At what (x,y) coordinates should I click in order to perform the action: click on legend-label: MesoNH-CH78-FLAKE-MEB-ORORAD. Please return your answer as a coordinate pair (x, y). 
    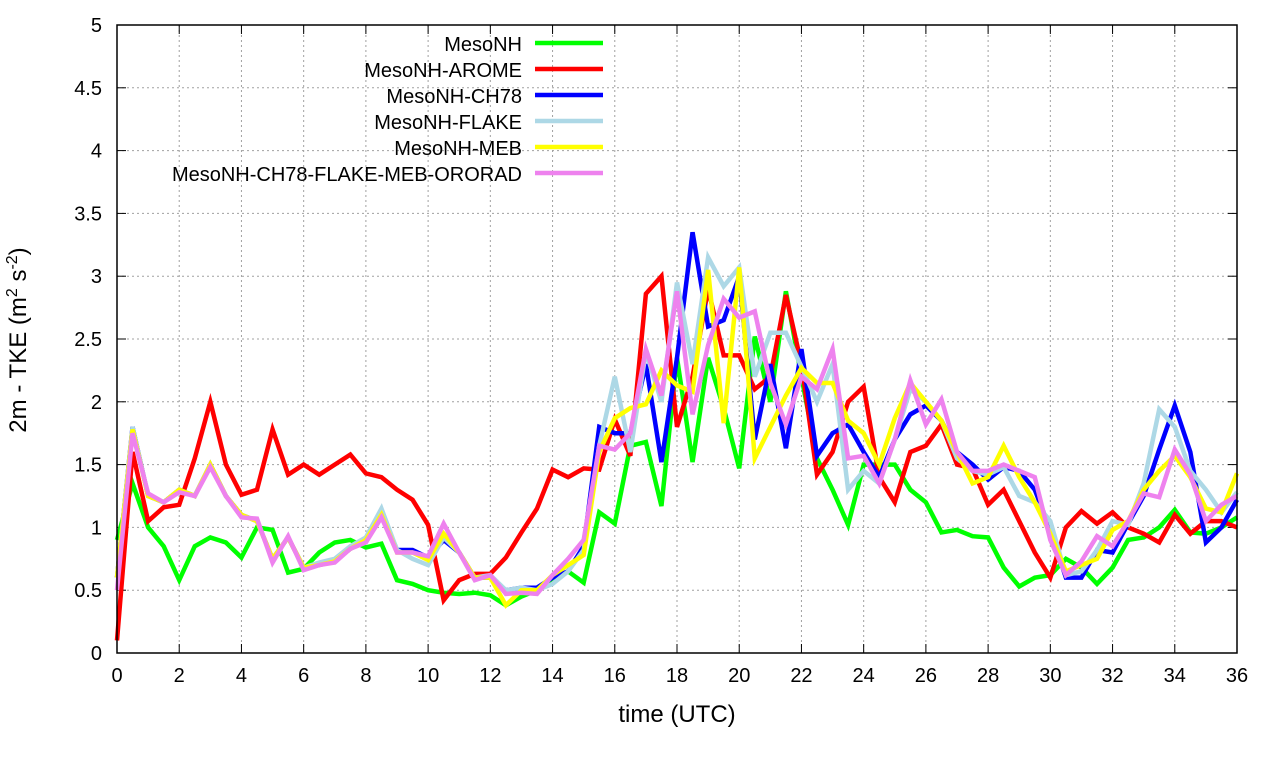
    Looking at the image, I should click on (347, 175).